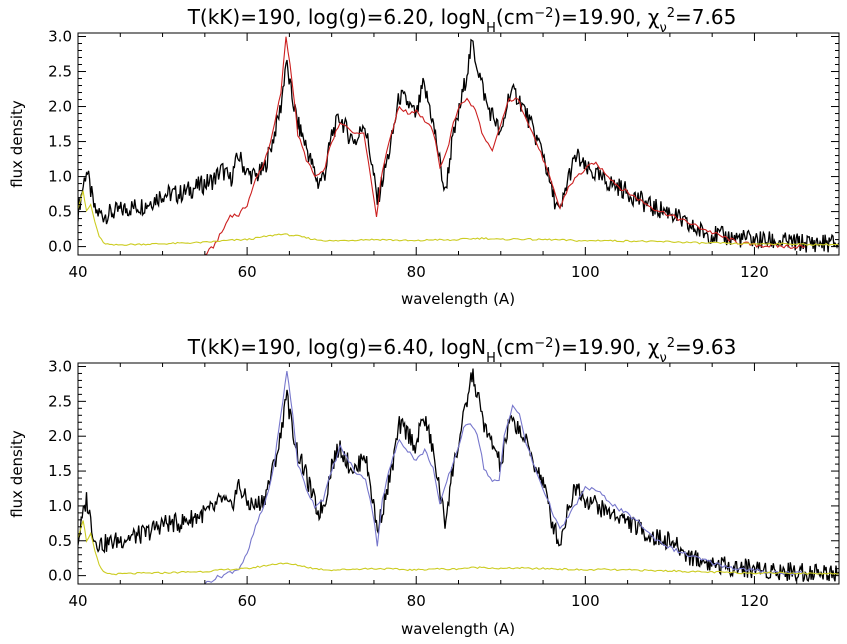 The height and width of the screenshot is (644, 847). Describe the element at coordinates (17, 474) in the screenshot. I see `panel-bottom-ylabel: flux density` at that location.